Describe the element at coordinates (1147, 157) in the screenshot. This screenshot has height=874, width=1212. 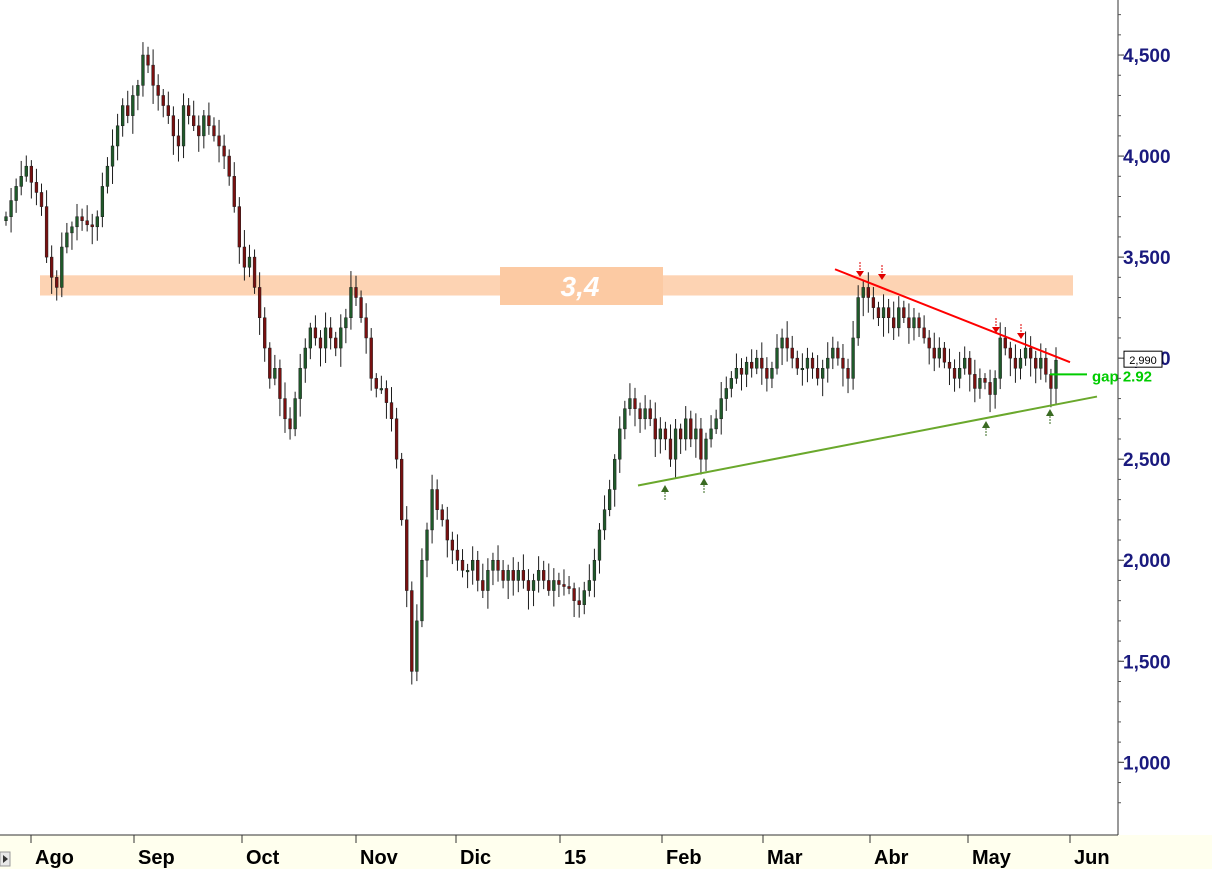
I see `y-tick-label: 4,000` at that location.